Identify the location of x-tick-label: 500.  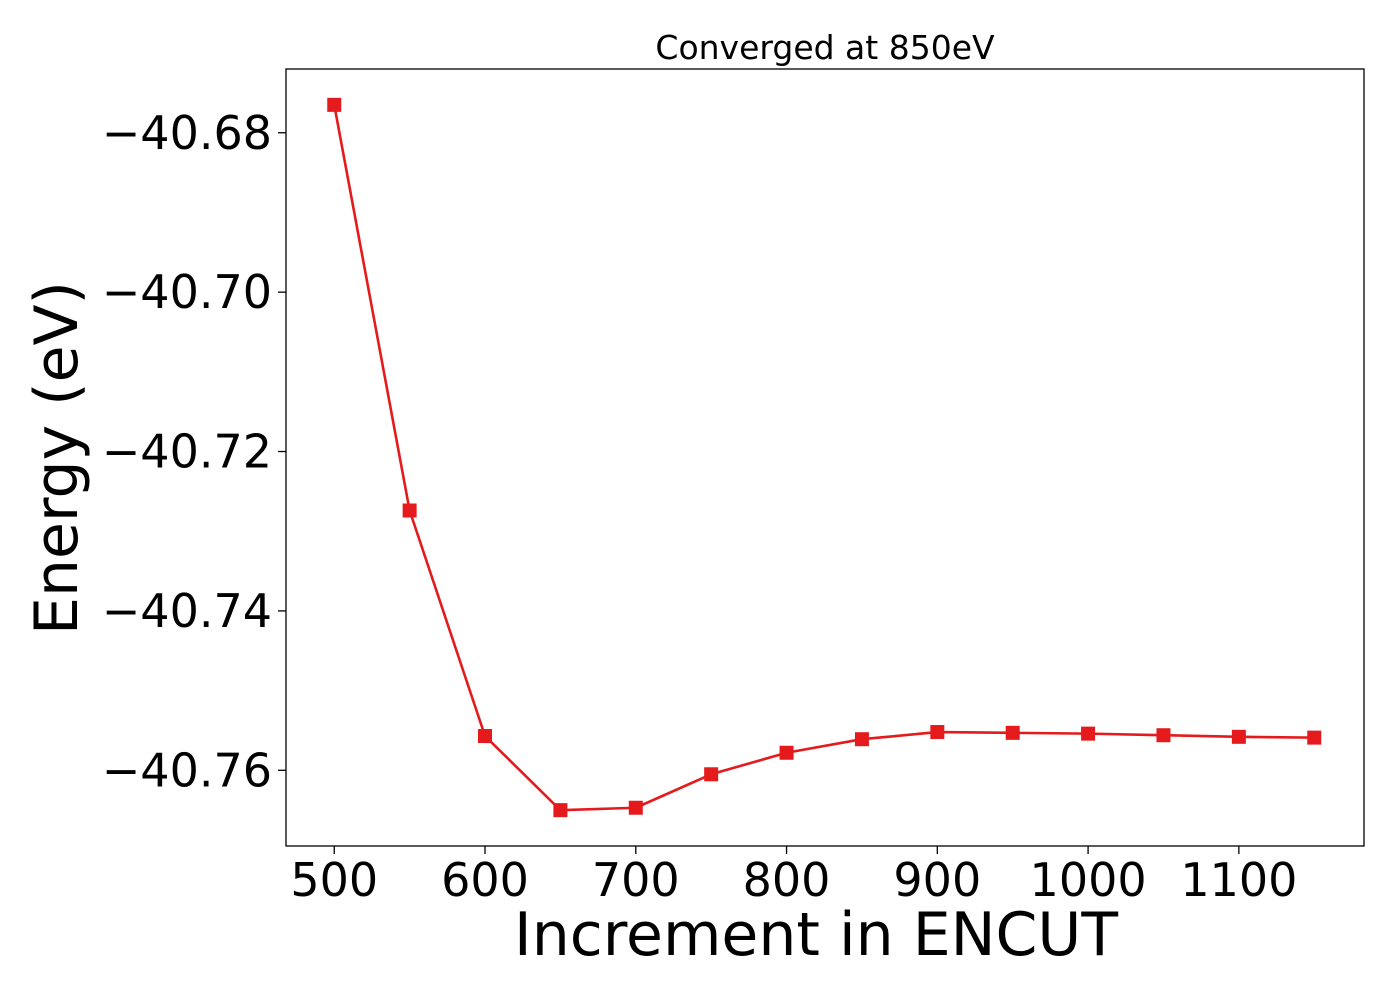
(334, 880).